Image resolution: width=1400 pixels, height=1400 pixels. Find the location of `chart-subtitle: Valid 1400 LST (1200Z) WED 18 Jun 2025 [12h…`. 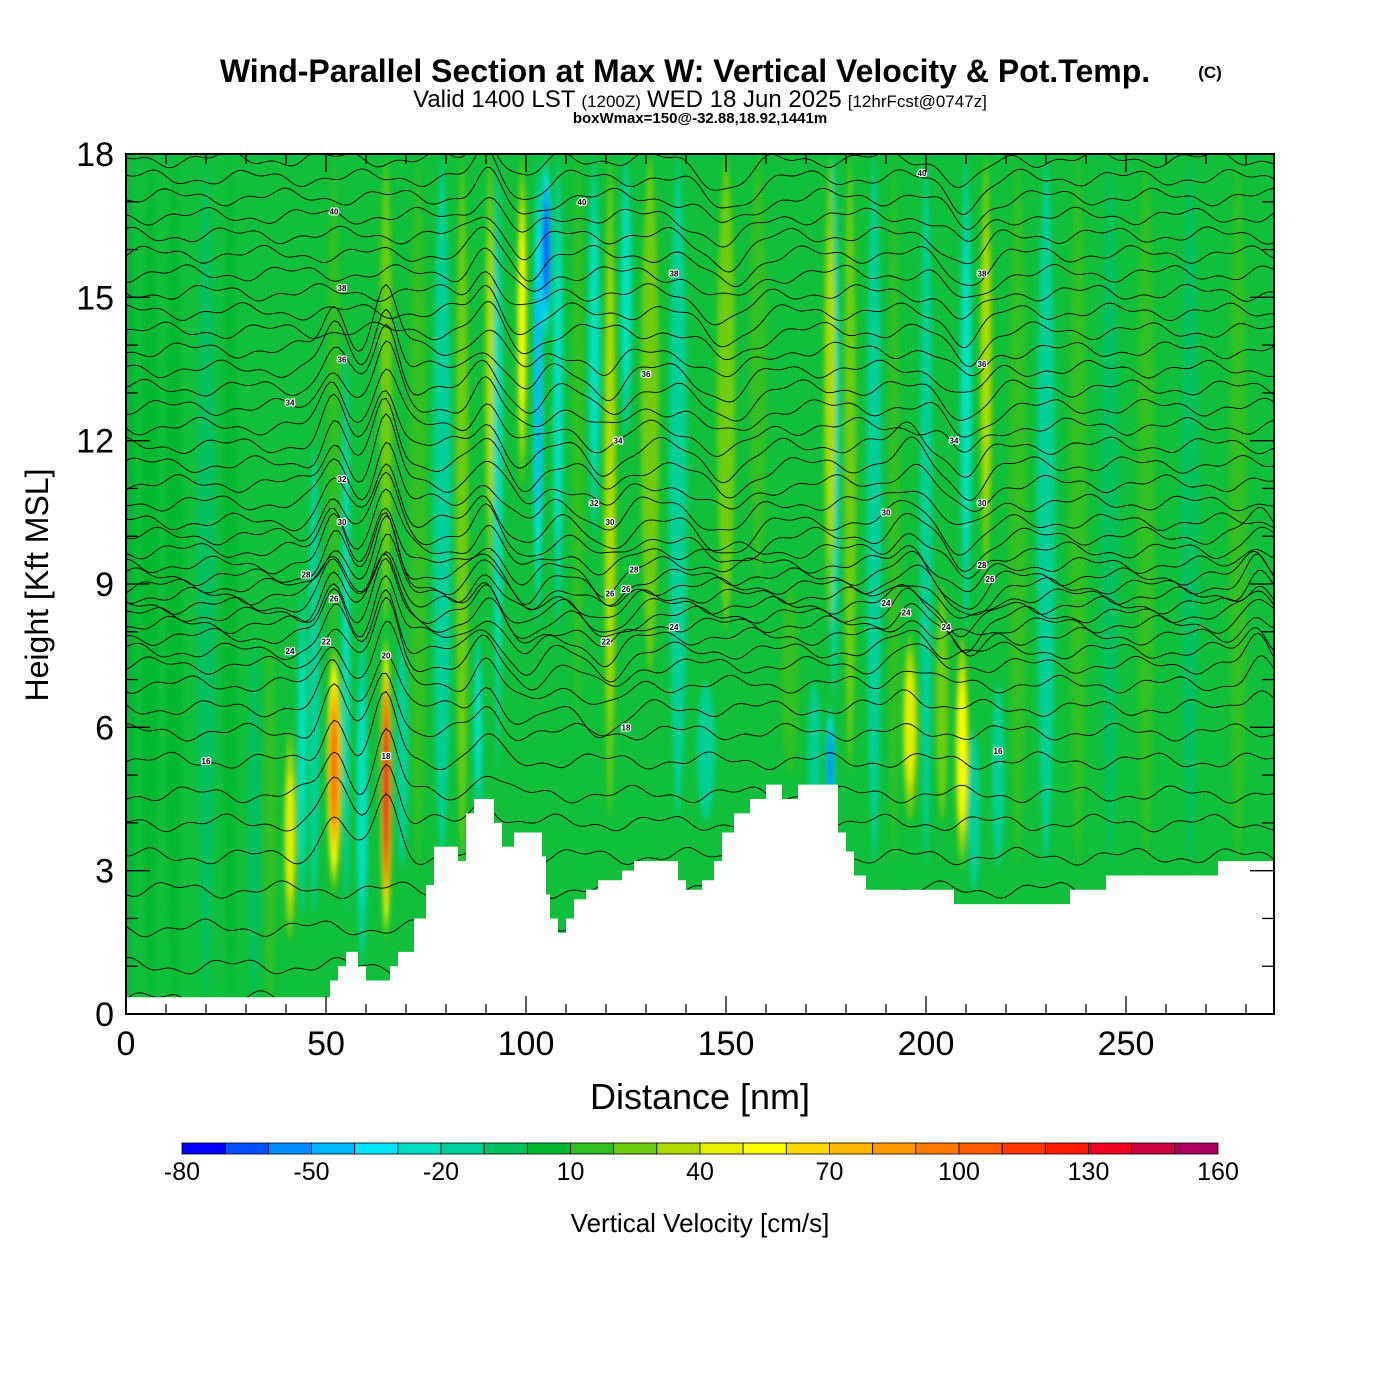

chart-subtitle: Valid 1400 LST (1200Z) WED 18 Jun 2025 [12h… is located at coordinates (700, 99).